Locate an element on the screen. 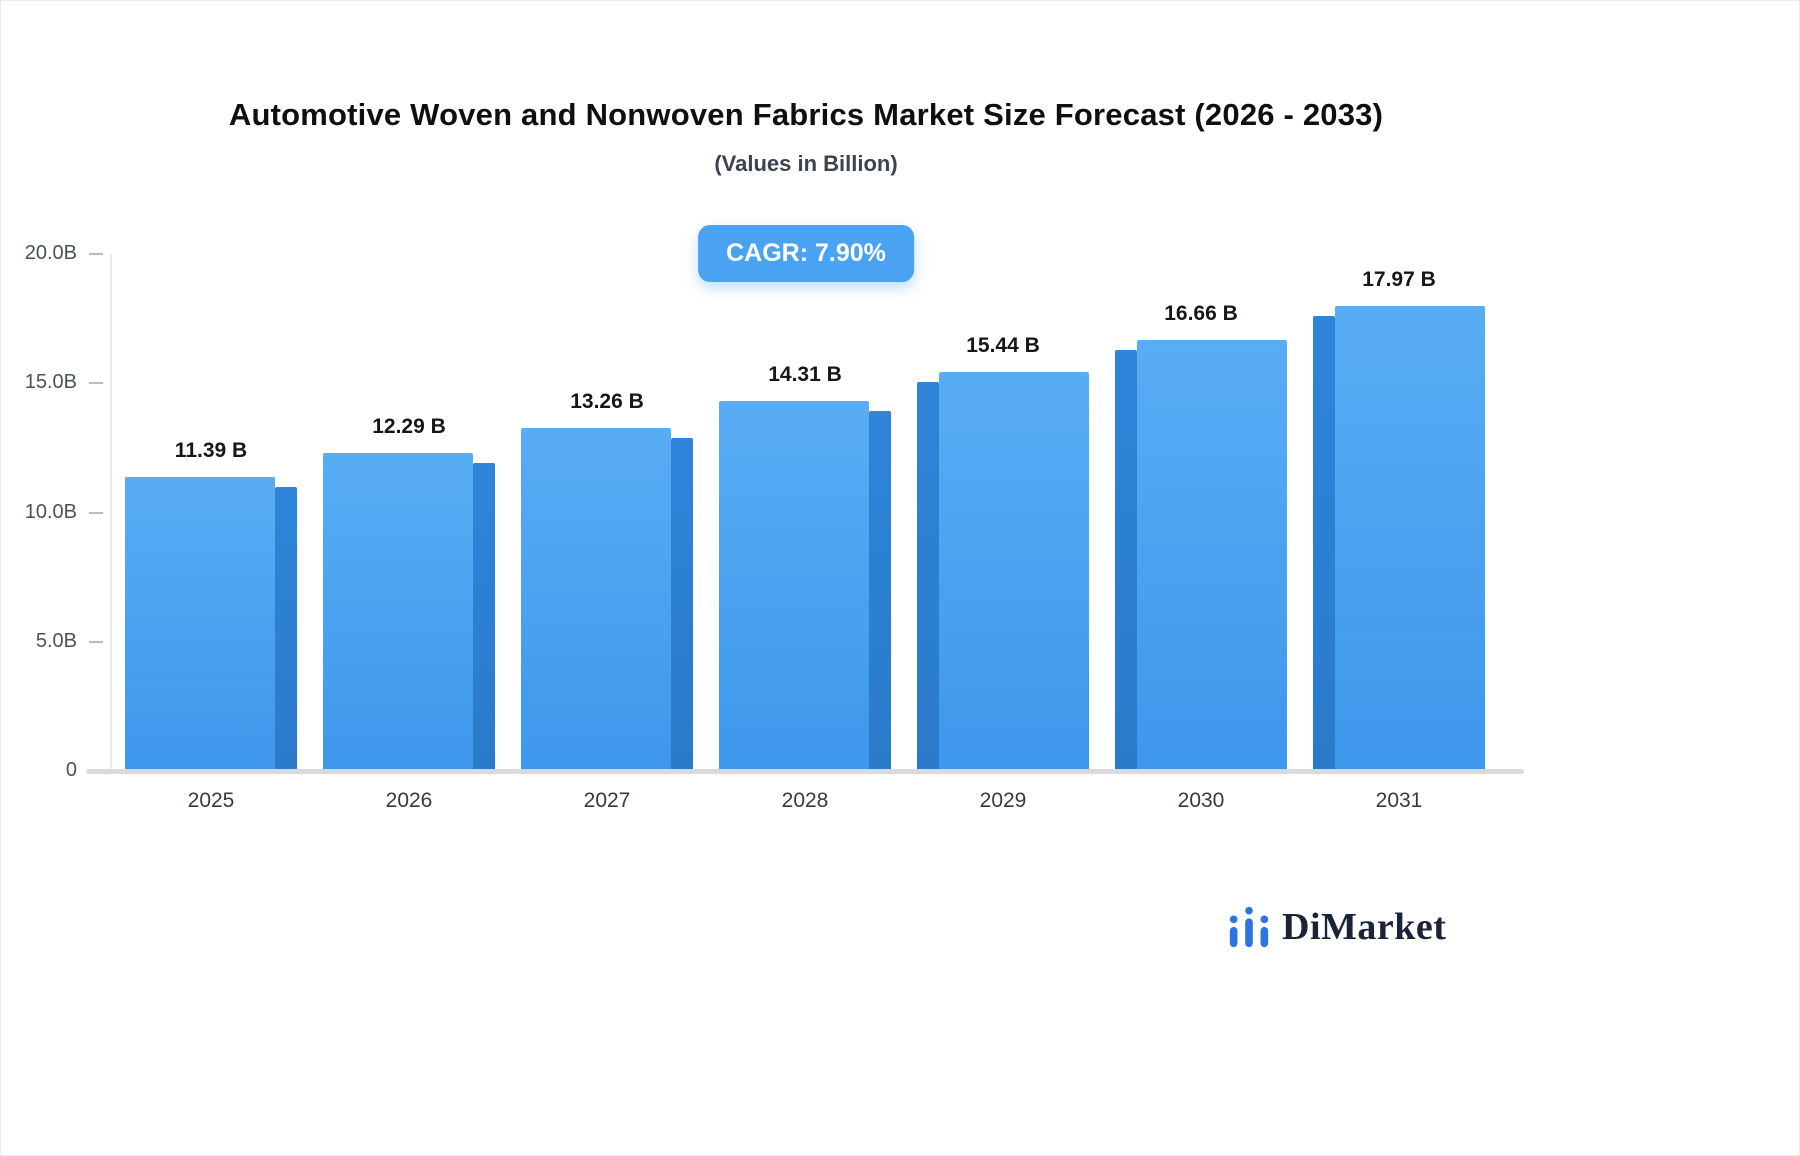 The height and width of the screenshot is (1156, 1800). x-axis-label: 2026 is located at coordinates (409, 800).